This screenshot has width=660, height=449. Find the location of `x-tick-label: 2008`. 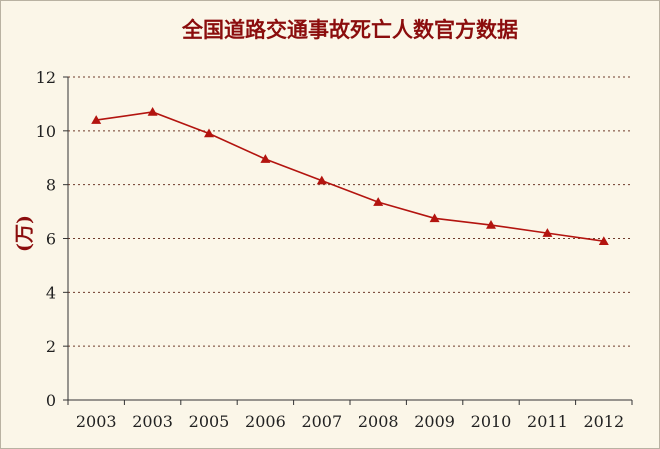

x-tick-label: 2008 is located at coordinates (378, 421).